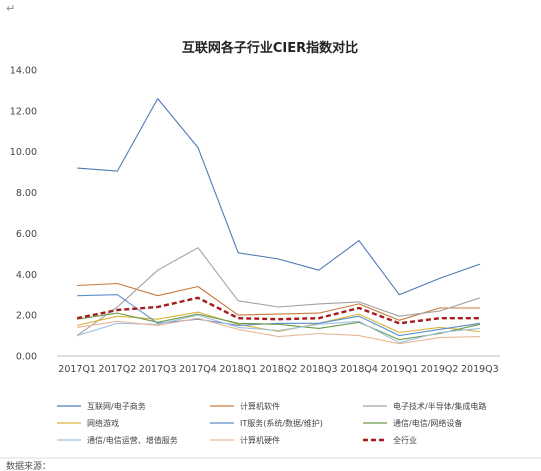 The height and width of the screenshot is (471, 541). What do you see at coordinates (440, 369) in the screenshot?
I see `x-tick-label: 2019Q2` at bounding box center [440, 369].